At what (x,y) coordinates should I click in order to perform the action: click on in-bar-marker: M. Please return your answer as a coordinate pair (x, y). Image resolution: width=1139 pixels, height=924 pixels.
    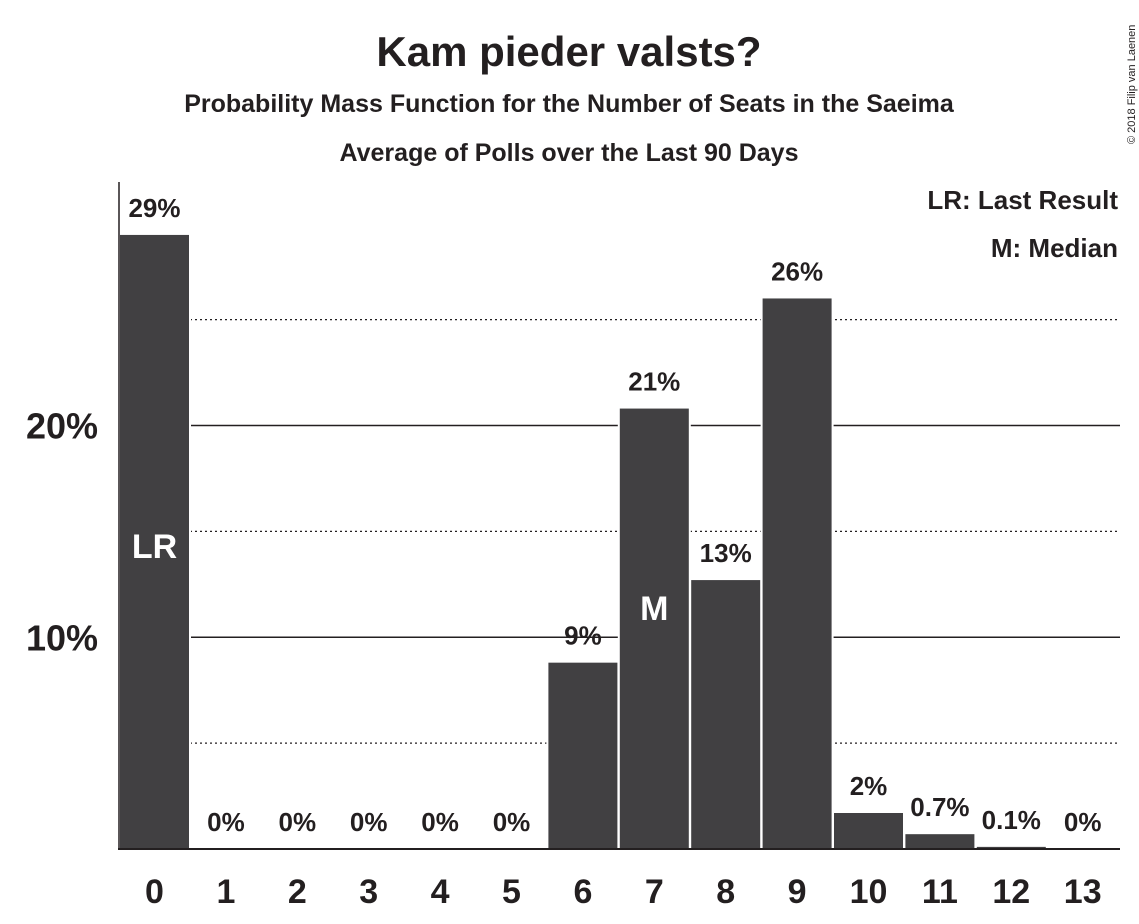
    Looking at the image, I should click on (654, 609).